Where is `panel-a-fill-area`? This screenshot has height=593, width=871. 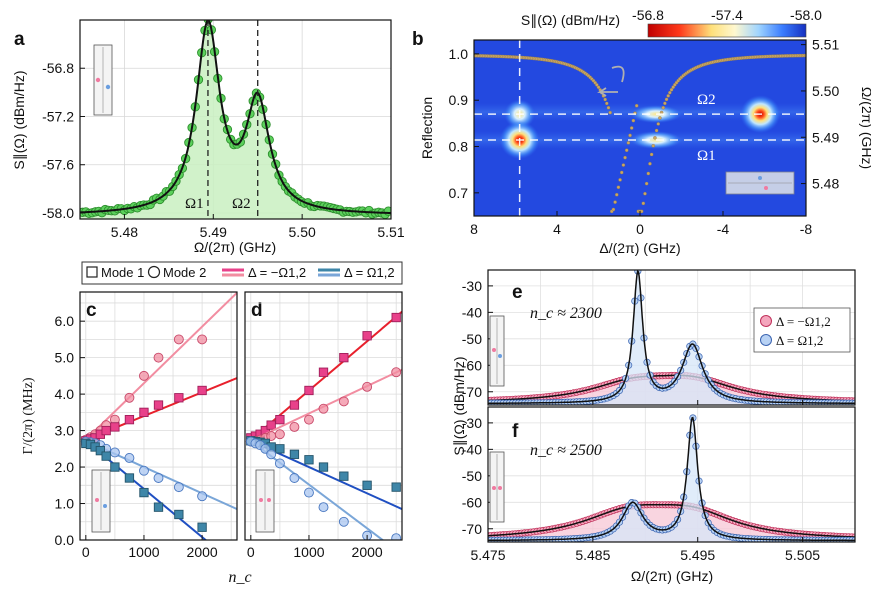
panel-a-fill-area is located at coordinates (235, 119).